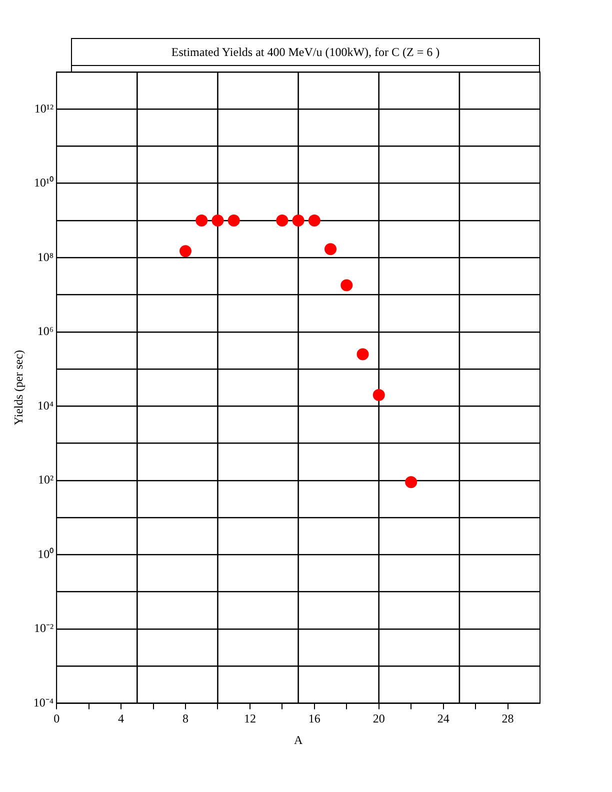 The width and height of the screenshot is (612, 792). What do you see at coordinates (44, 628) in the screenshot?
I see `y-tick-label: 10⁻²` at bounding box center [44, 628].